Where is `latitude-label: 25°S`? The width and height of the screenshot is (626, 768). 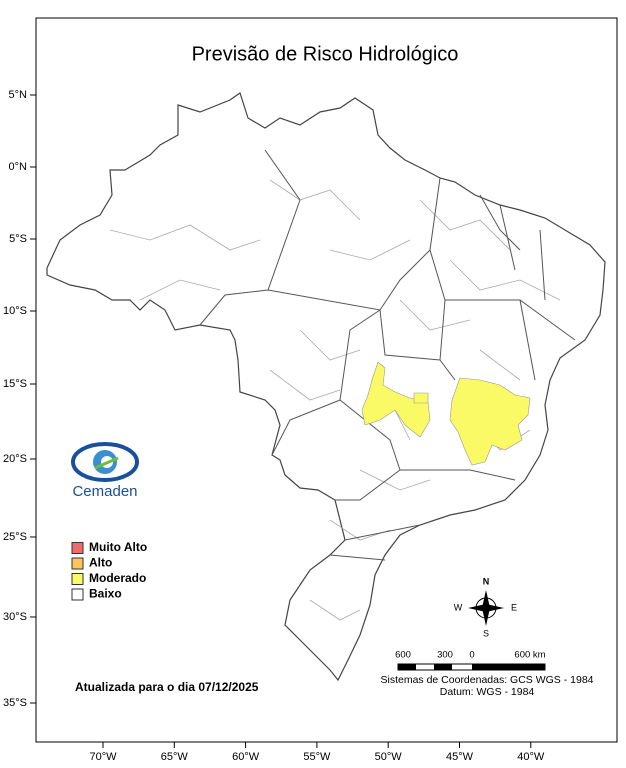
latitude-label: 25°S is located at coordinates (15, 537).